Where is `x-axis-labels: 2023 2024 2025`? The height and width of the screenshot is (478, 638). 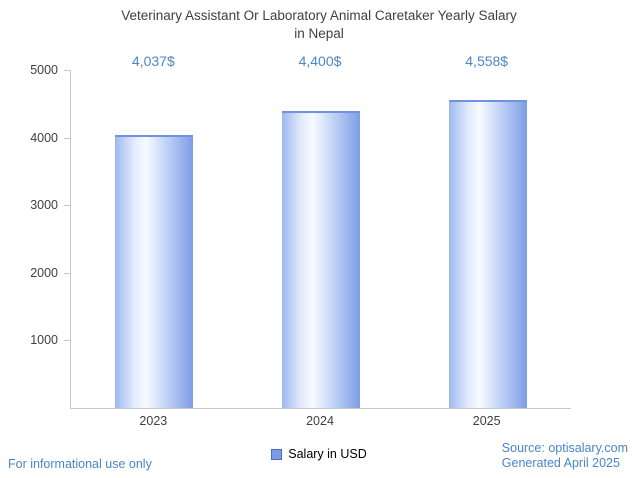
x-axis-labels: 2023 2024 2025 is located at coordinates (320, 421).